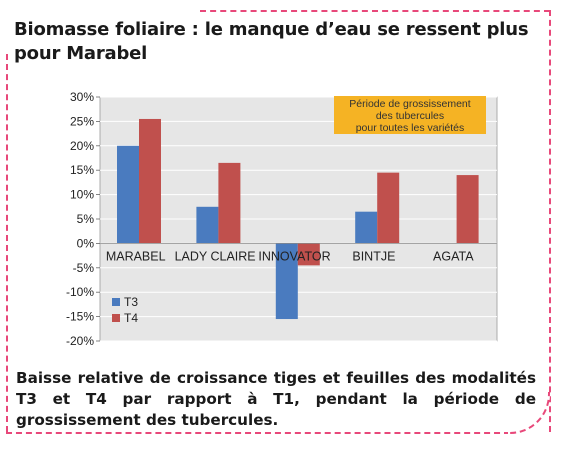 The width and height of the screenshot is (561, 456). I want to click on x-category-label: LADY CLAIRE, so click(215, 256).